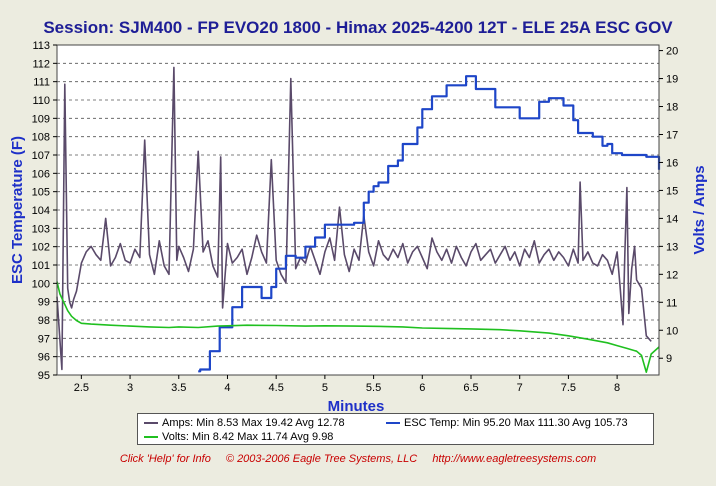 This screenshot has height=486, width=716. Describe the element at coordinates (41, 284) in the screenshot. I see `y-left-tick-label: 100` at that location.